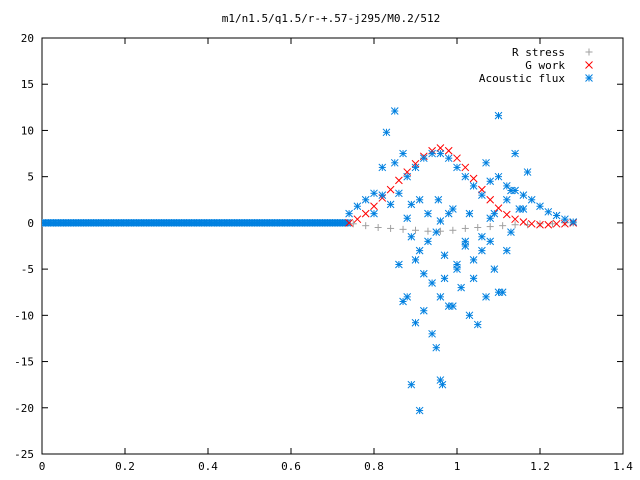  I want to click on y-tick-label: 15, so click(27, 84).